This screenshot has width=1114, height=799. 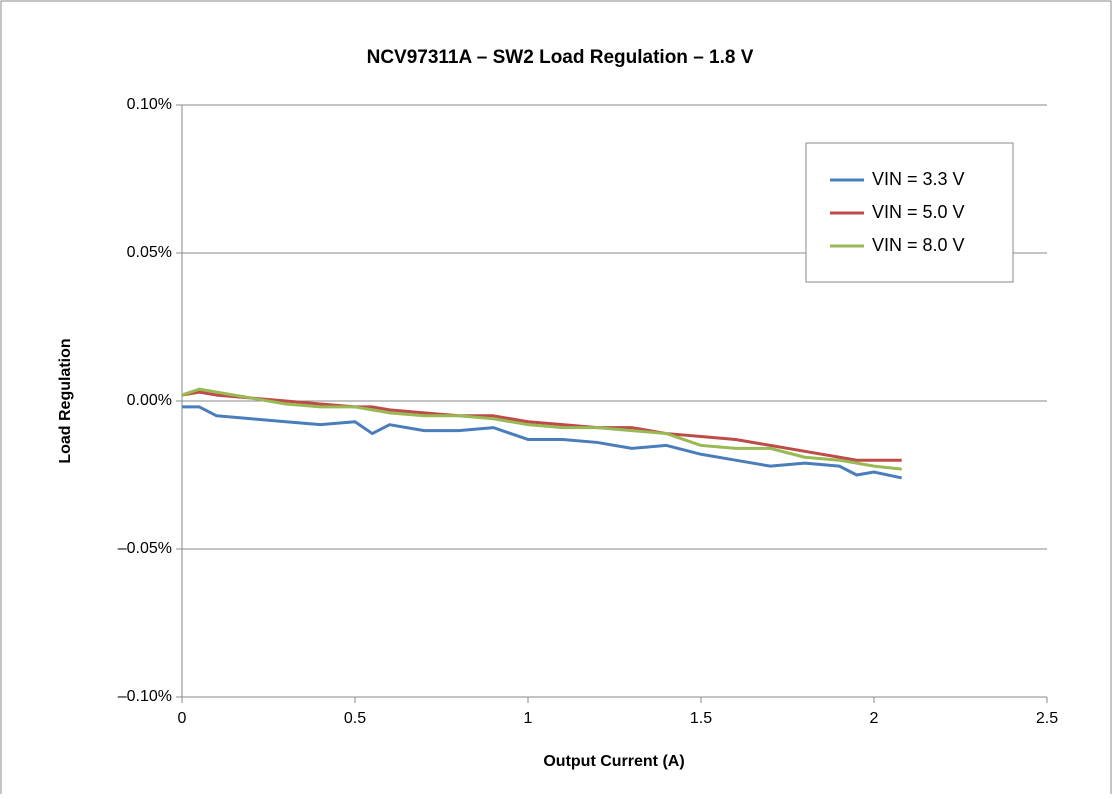 I want to click on x-tick-label: 2.5, so click(x=1047, y=718).